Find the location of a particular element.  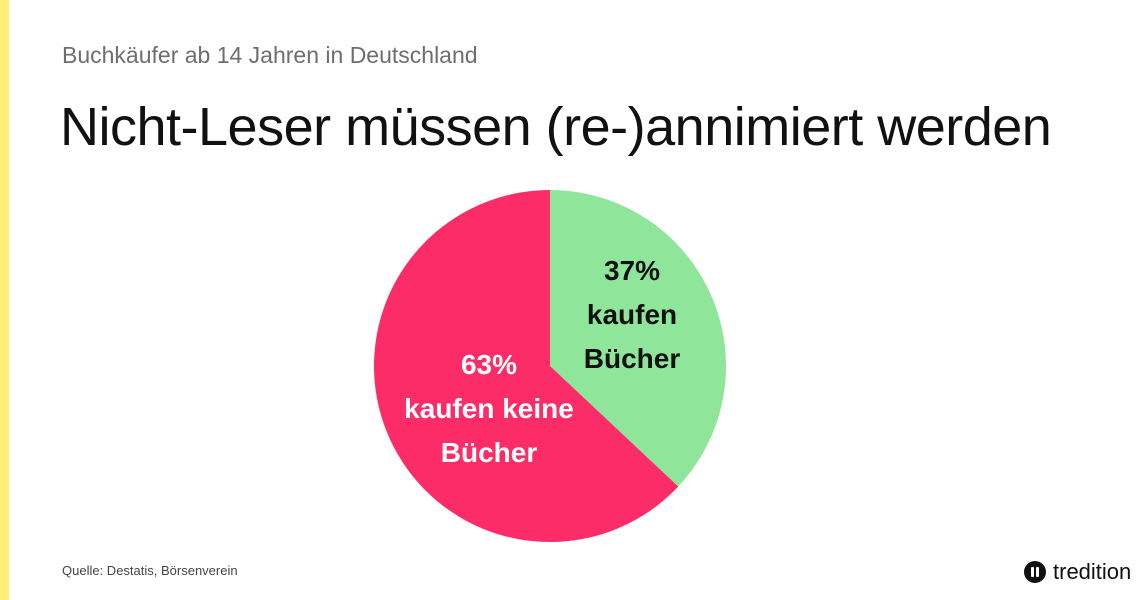

chart-subtitle: Buchkäufer ab 14 Jahren in Deutschland is located at coordinates (270, 55).